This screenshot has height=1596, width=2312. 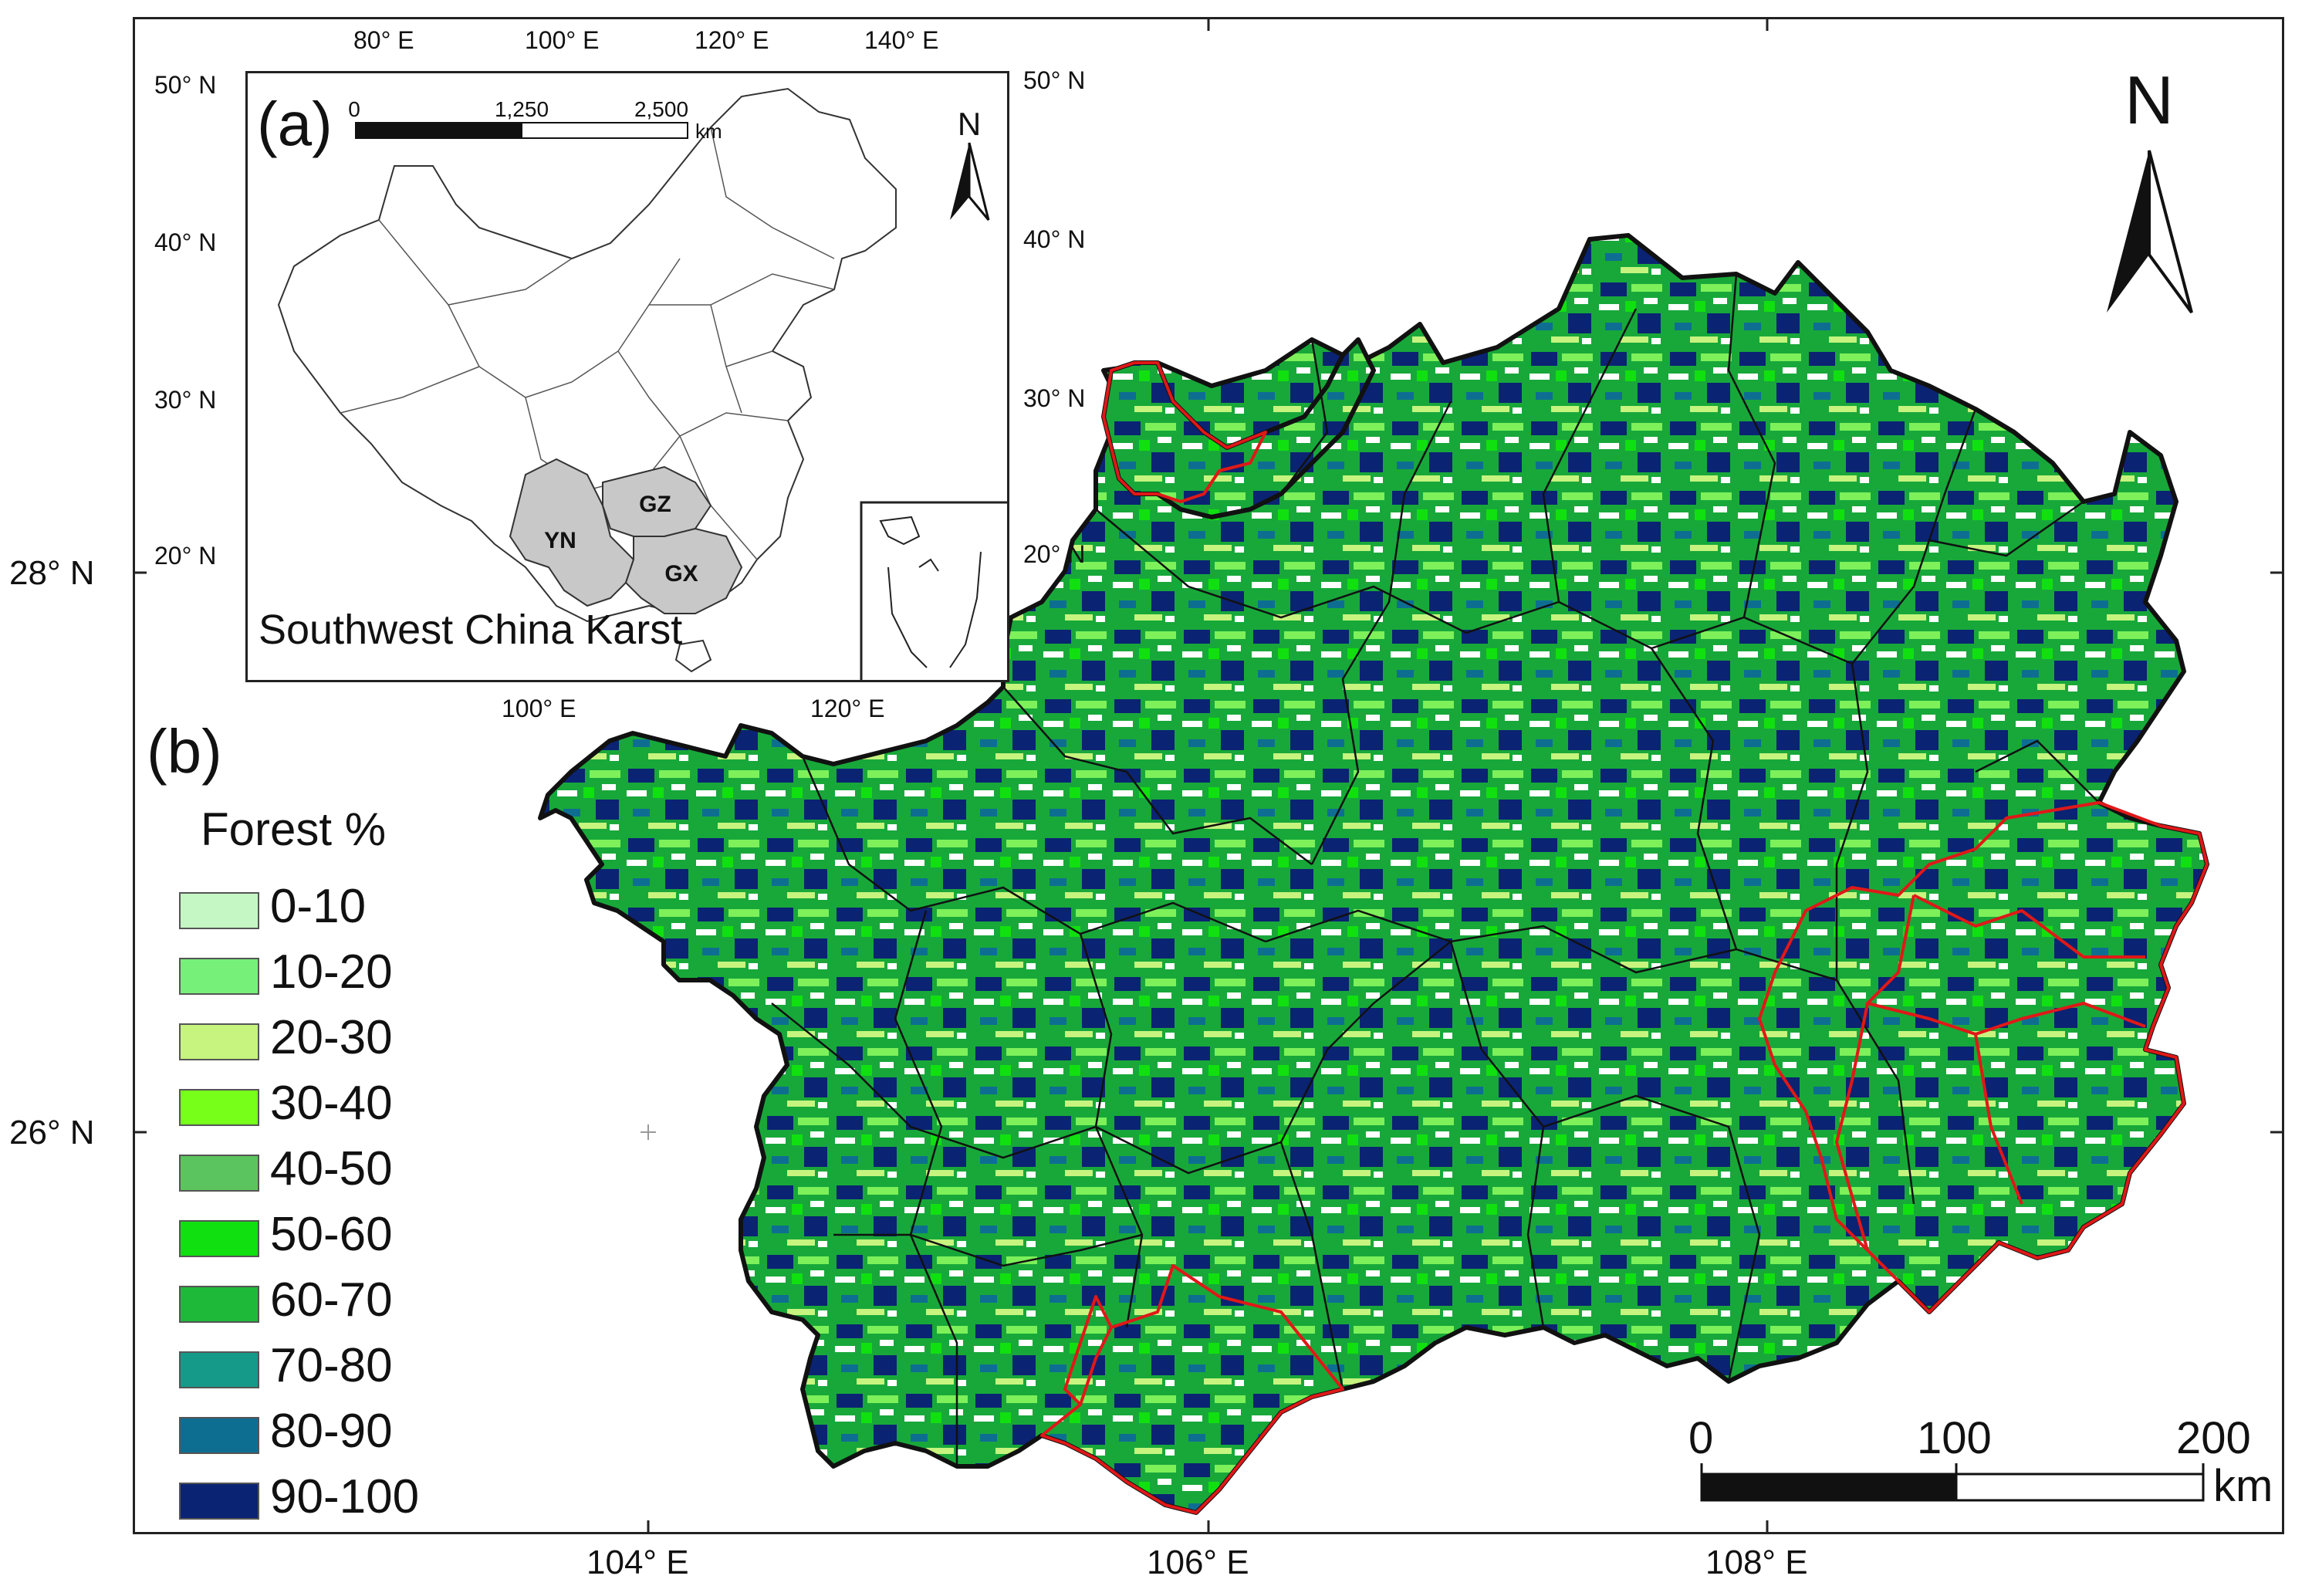 What do you see at coordinates (693, 656) in the screenshot?
I see `hainan-island` at bounding box center [693, 656].